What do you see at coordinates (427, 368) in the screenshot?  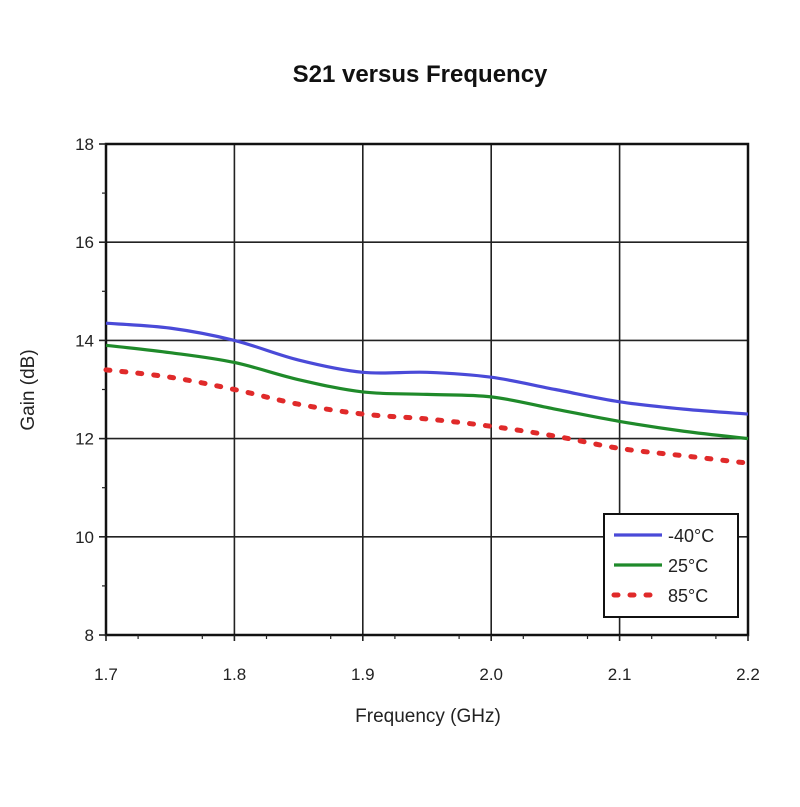 I see `series-line-40c` at bounding box center [427, 368].